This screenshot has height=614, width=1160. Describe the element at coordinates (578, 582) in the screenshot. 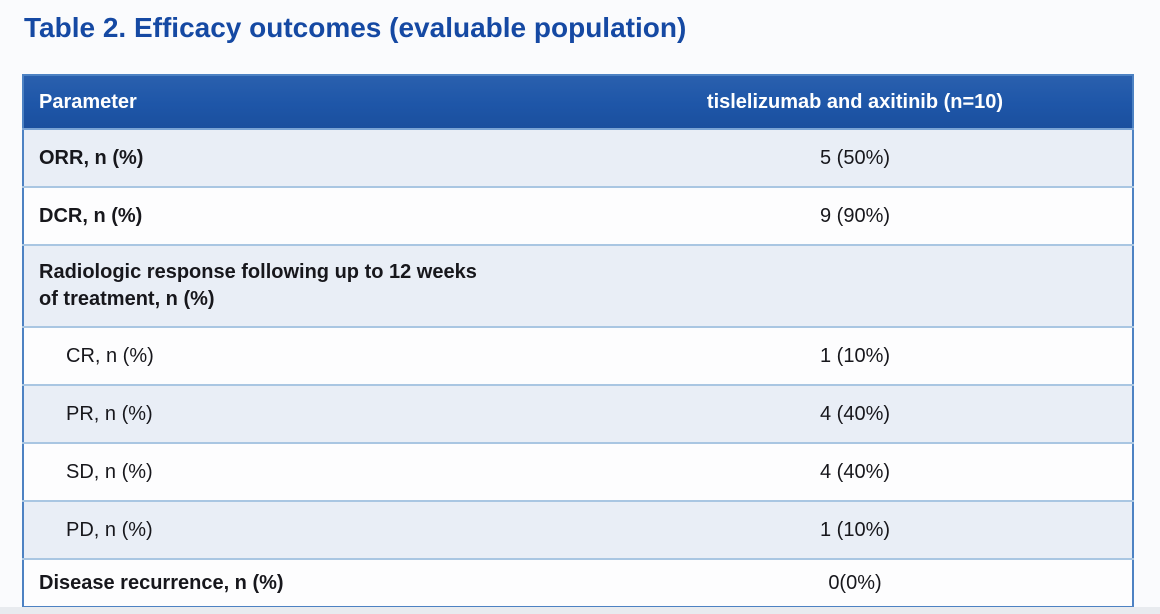

I see `table-row-disease-recurrence: Disease recurrence, n (%) 0(0%)` at that location.